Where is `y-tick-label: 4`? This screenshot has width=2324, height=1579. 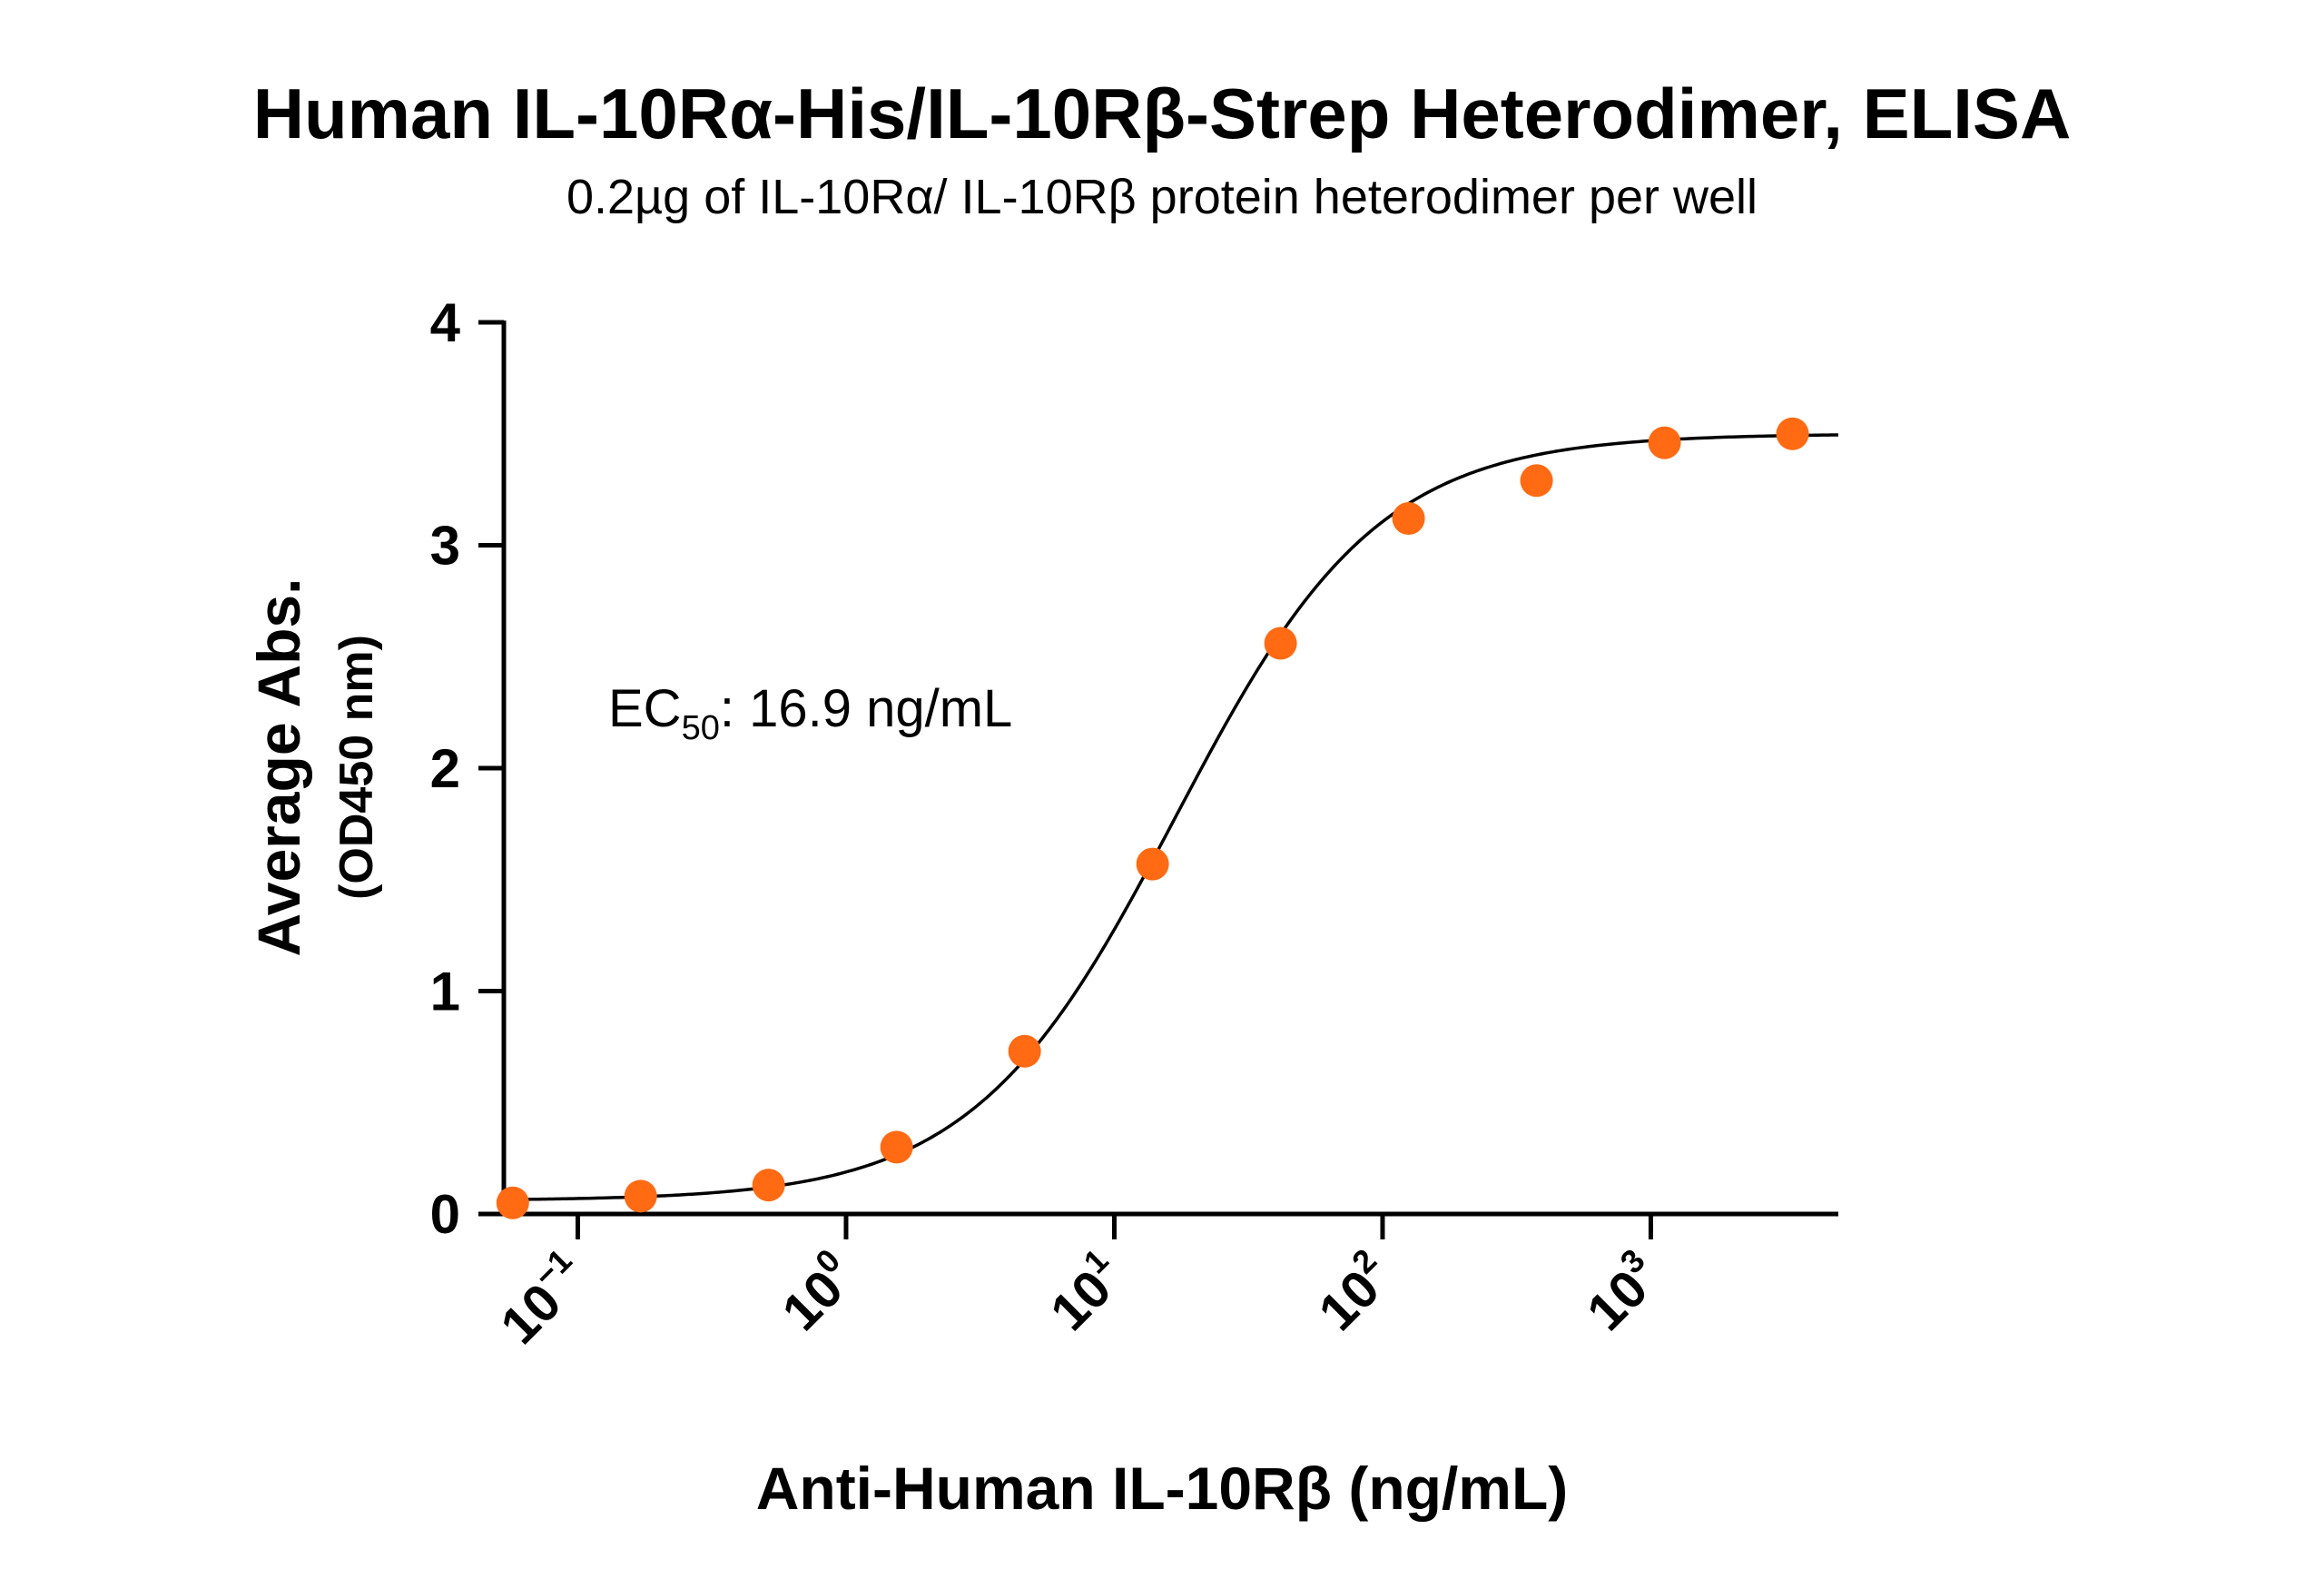 y-tick-label: 4 is located at coordinates (445, 322).